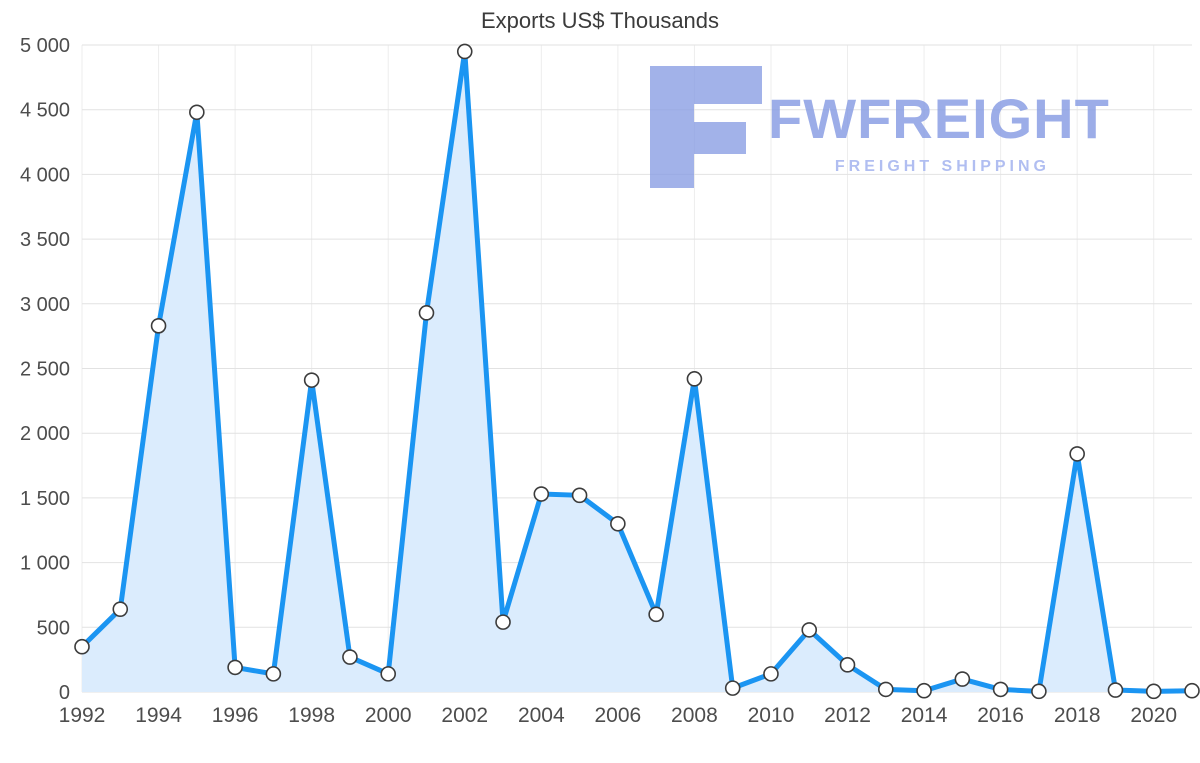 The width and height of the screenshot is (1200, 763). I want to click on y-tick-label: 3 000, so click(45, 305).